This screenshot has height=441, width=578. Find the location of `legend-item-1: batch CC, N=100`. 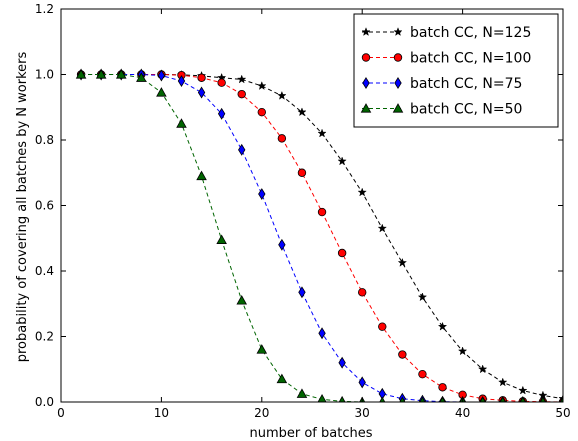

legend-item-1: batch CC, N=100 is located at coordinates (446, 59).